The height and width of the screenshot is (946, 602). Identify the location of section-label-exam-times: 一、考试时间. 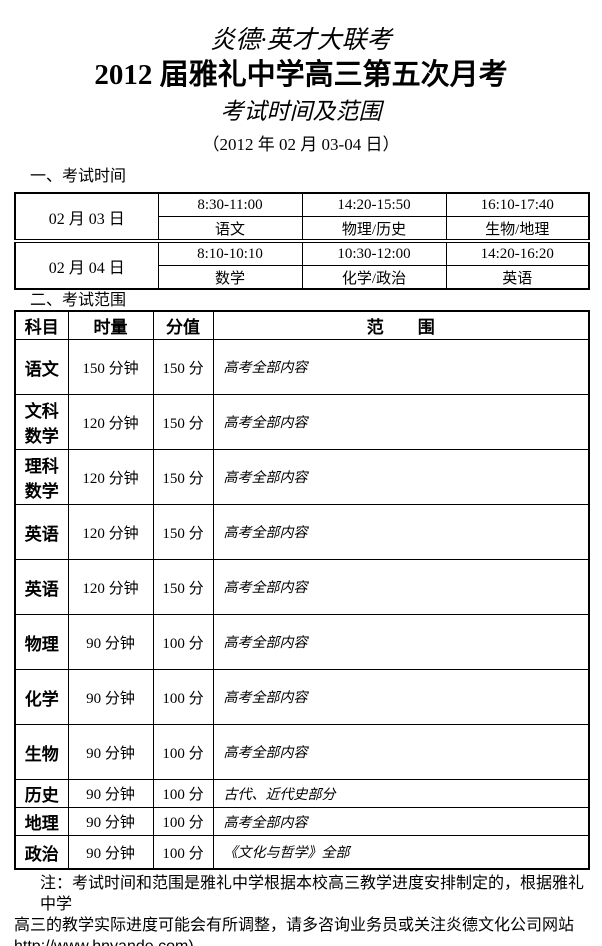
(78, 176).